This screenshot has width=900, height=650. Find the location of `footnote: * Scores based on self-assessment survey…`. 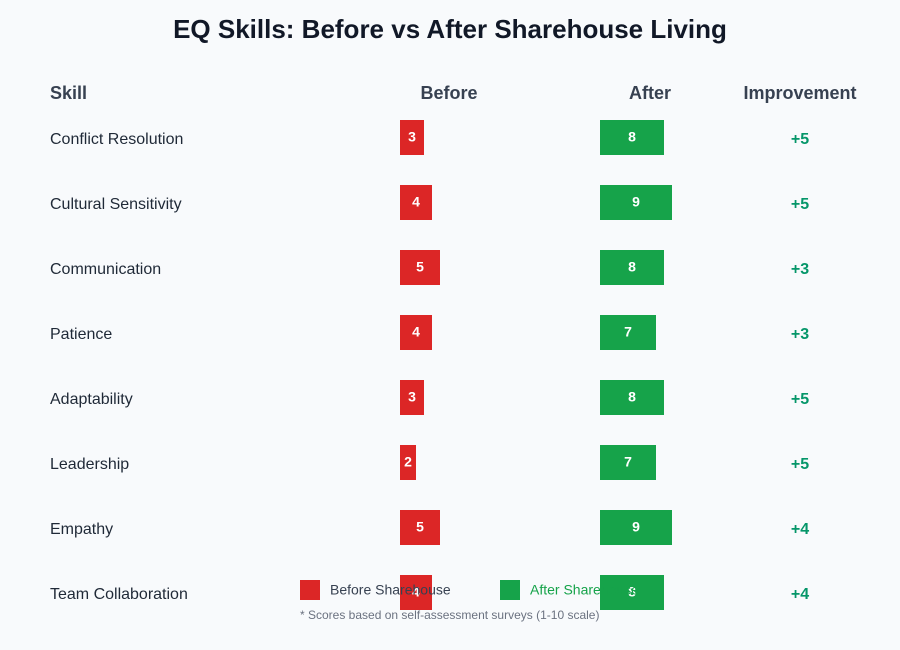

footnote: * Scores based on self-assessment survey… is located at coordinates (449, 615).